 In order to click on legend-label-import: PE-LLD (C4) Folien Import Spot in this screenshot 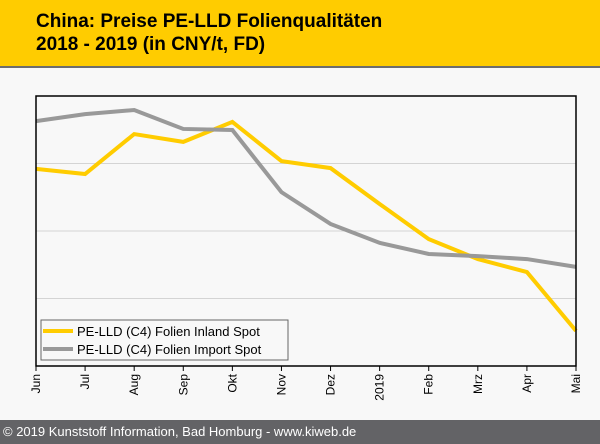, I will do `click(169, 349)`.